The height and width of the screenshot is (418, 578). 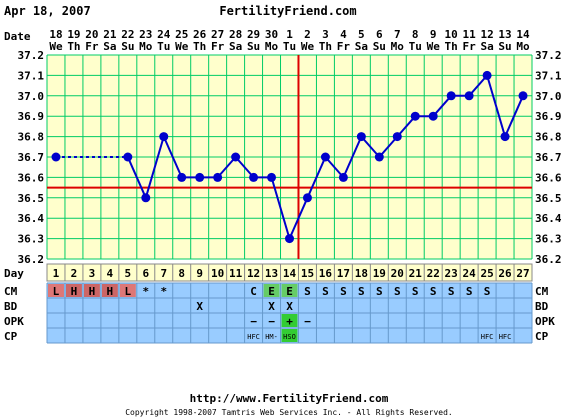 What do you see at coordinates (236, 273) in the screenshot?
I see `day-number: 11` at bounding box center [236, 273].